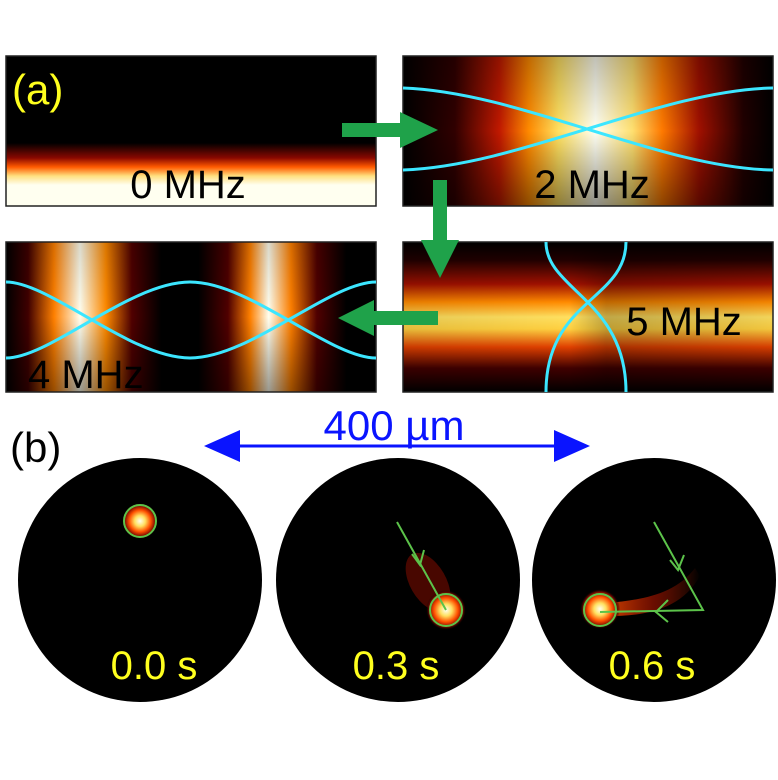  I want to click on freq-label-5mhz: 5 MHz, so click(684, 322).